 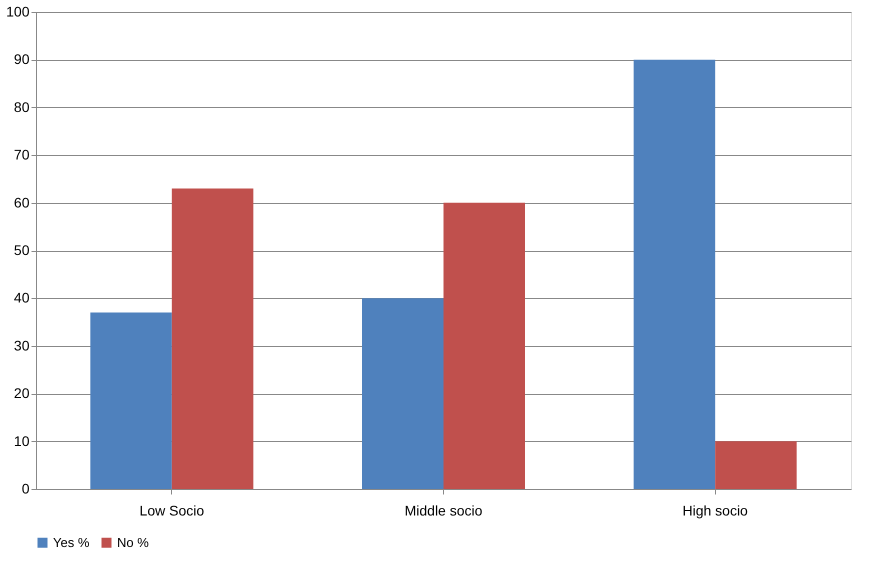 I want to click on legend-label: No %, so click(x=133, y=542).